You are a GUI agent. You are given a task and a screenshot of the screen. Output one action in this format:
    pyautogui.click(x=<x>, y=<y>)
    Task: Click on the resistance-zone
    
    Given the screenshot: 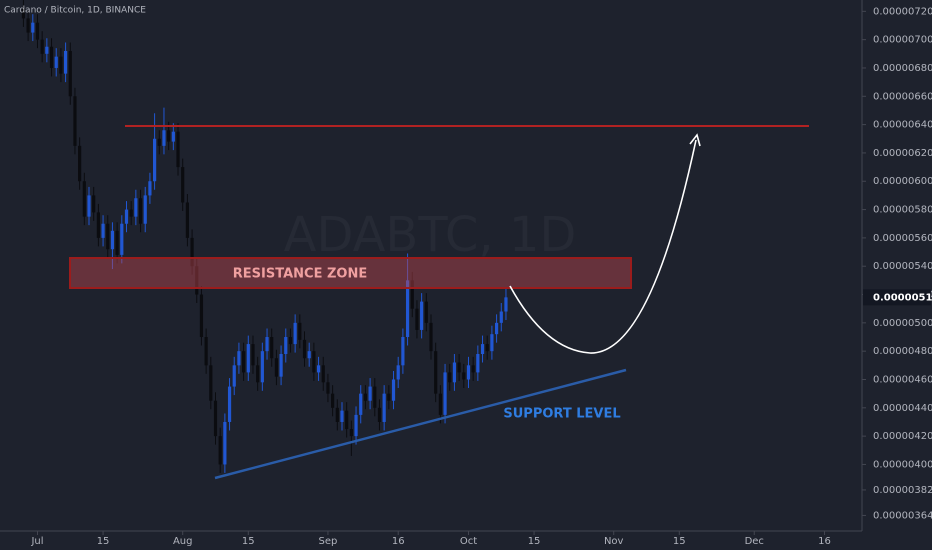 What is the action you would take?
    pyautogui.click(x=350, y=273)
    